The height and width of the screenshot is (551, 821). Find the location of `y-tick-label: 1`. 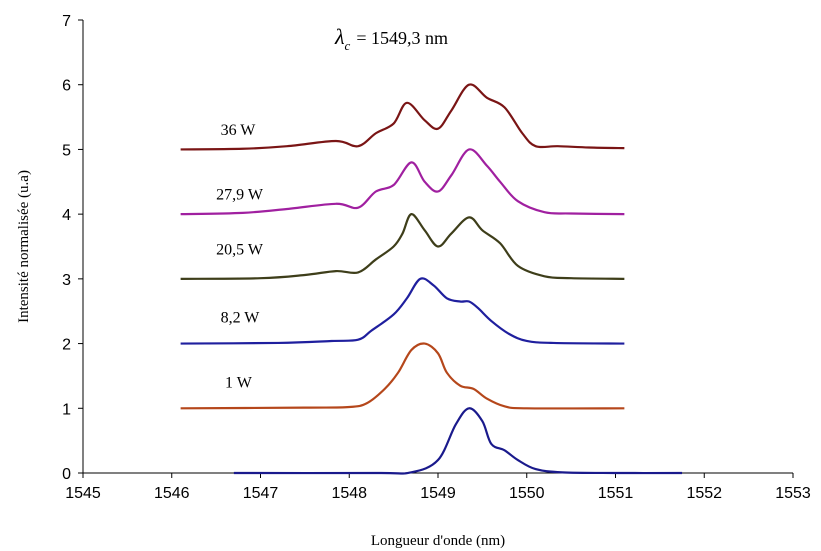

y-tick-label: 1 is located at coordinates (66, 409).